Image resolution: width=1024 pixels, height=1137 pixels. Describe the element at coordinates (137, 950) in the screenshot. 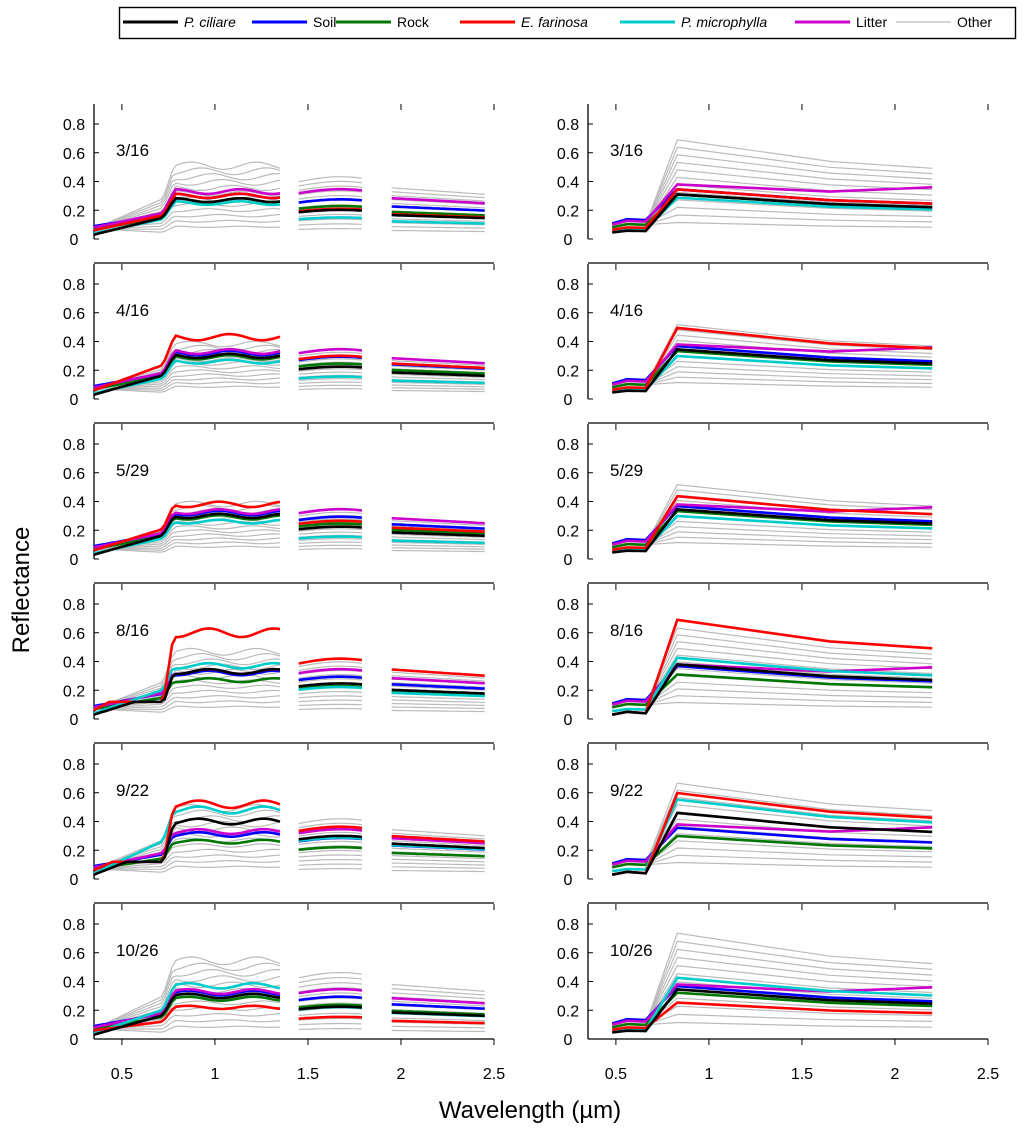

I see `panel-date-label: 10/26` at that location.